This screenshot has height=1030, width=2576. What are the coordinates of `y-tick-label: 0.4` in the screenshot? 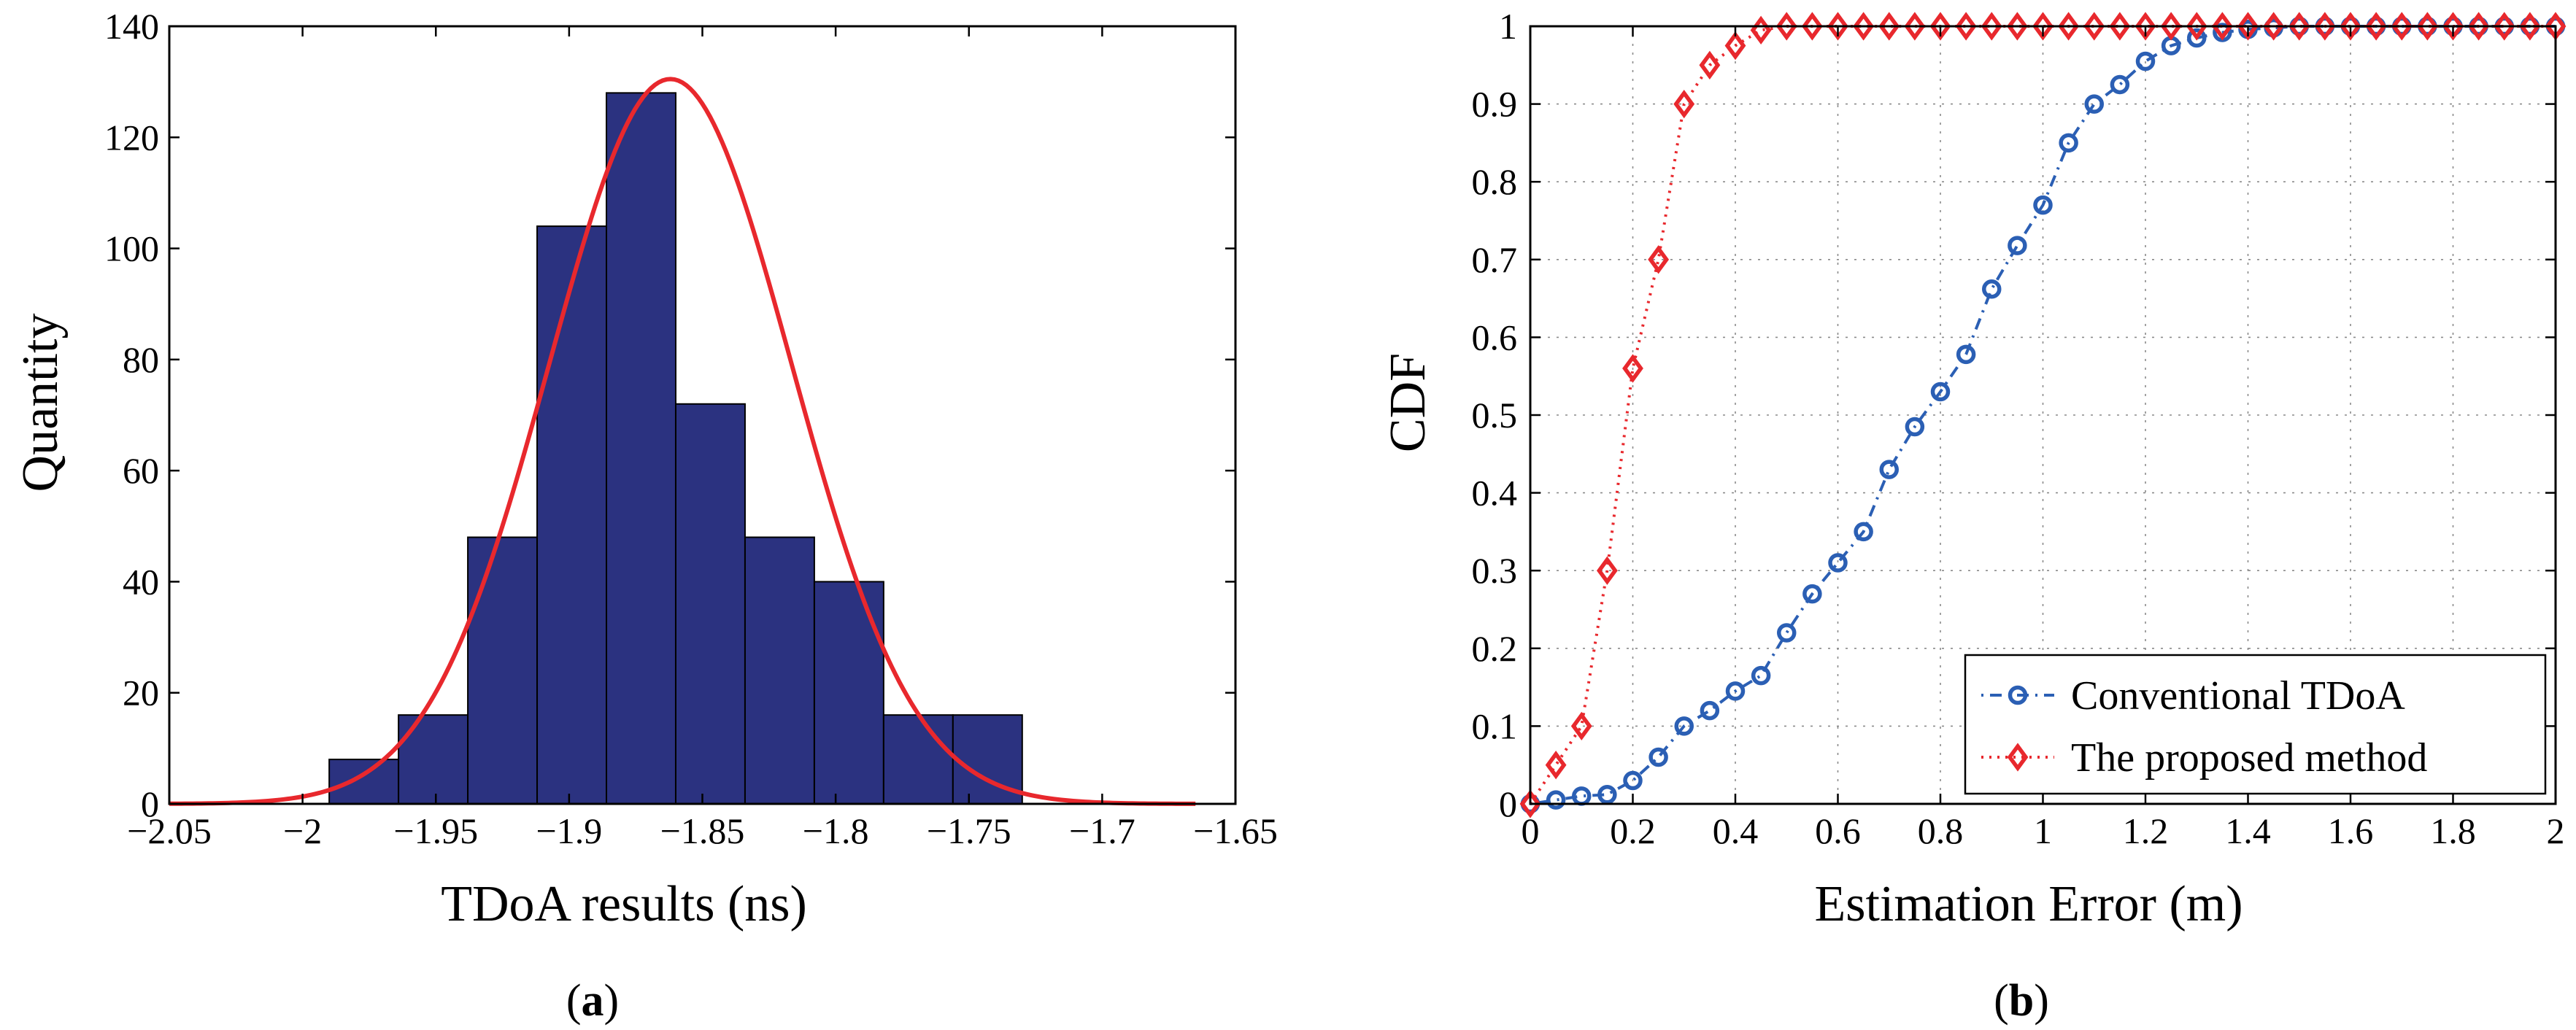 It's located at (1495, 493).